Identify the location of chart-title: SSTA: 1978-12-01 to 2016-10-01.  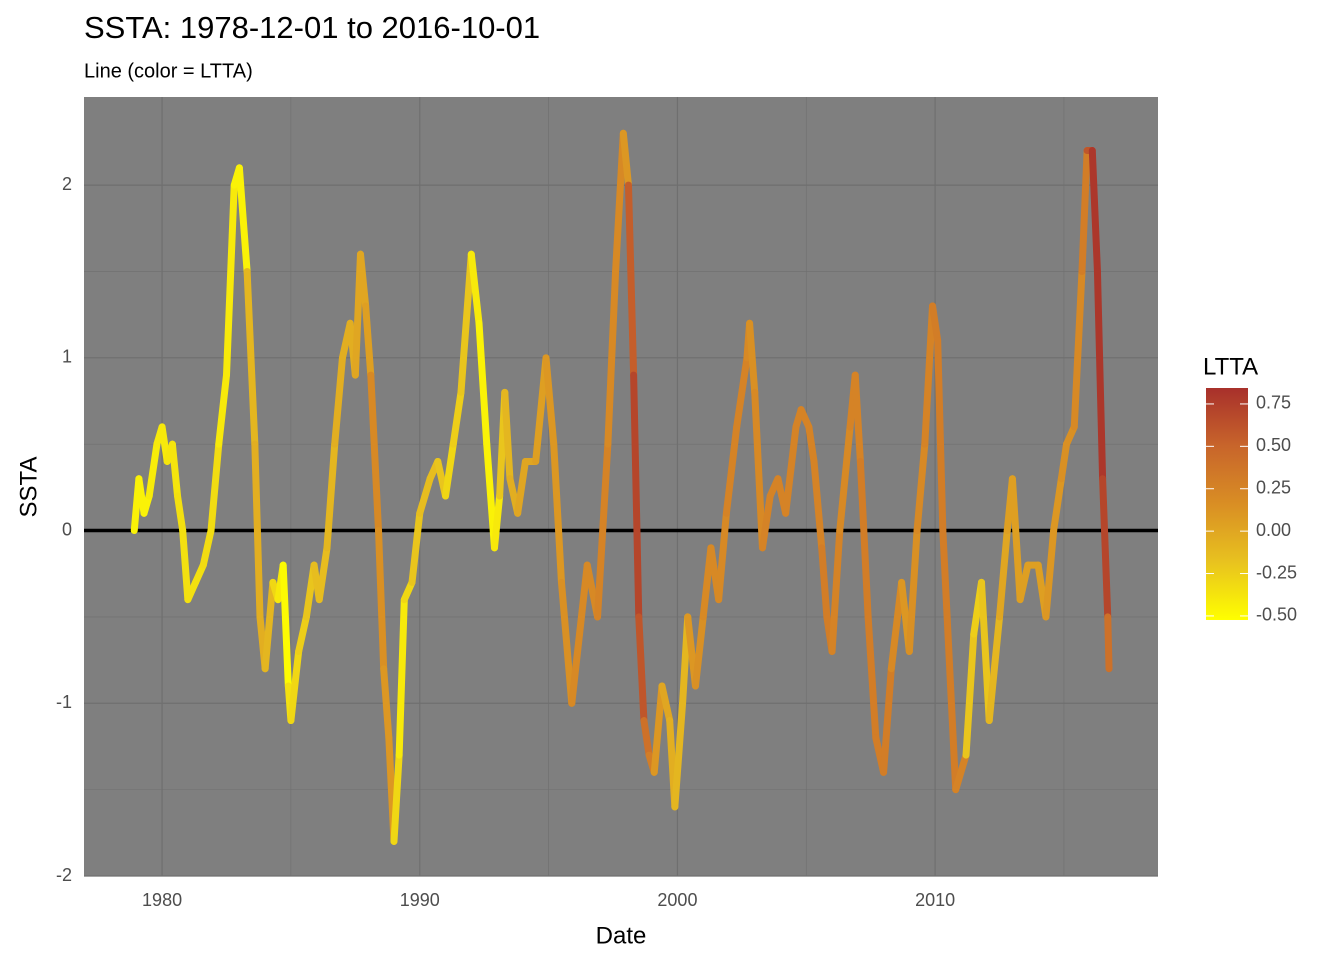
(312, 27).